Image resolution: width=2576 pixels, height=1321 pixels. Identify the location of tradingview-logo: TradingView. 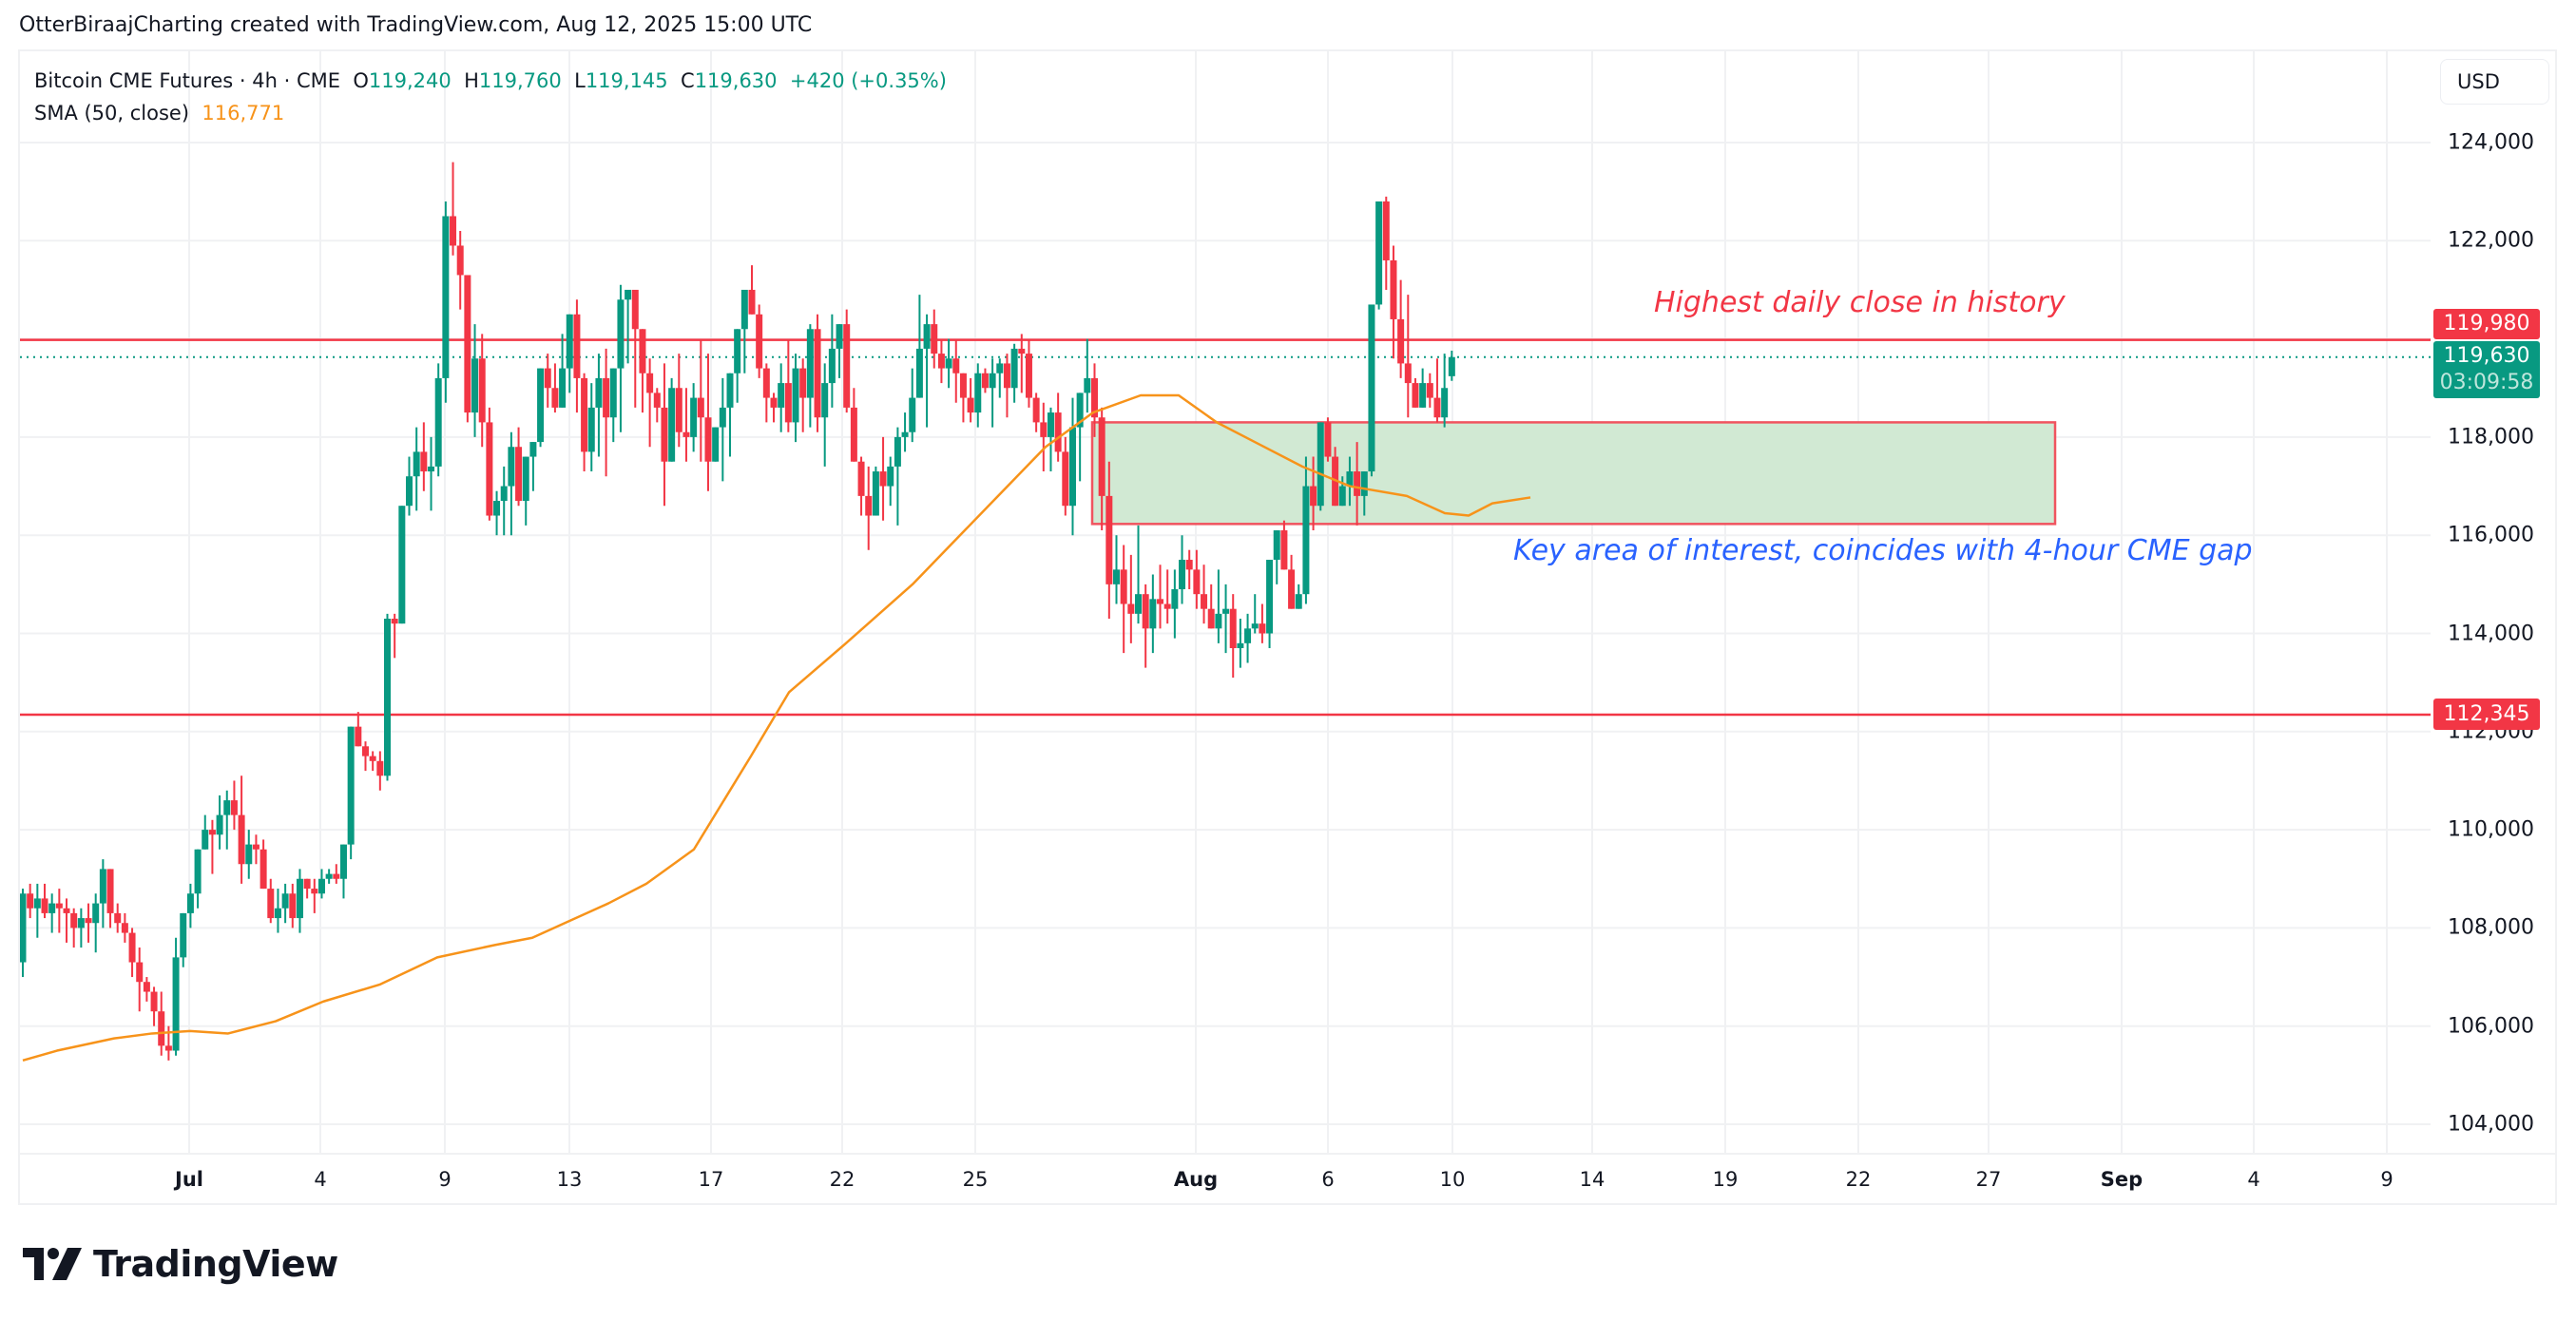
(180, 1264).